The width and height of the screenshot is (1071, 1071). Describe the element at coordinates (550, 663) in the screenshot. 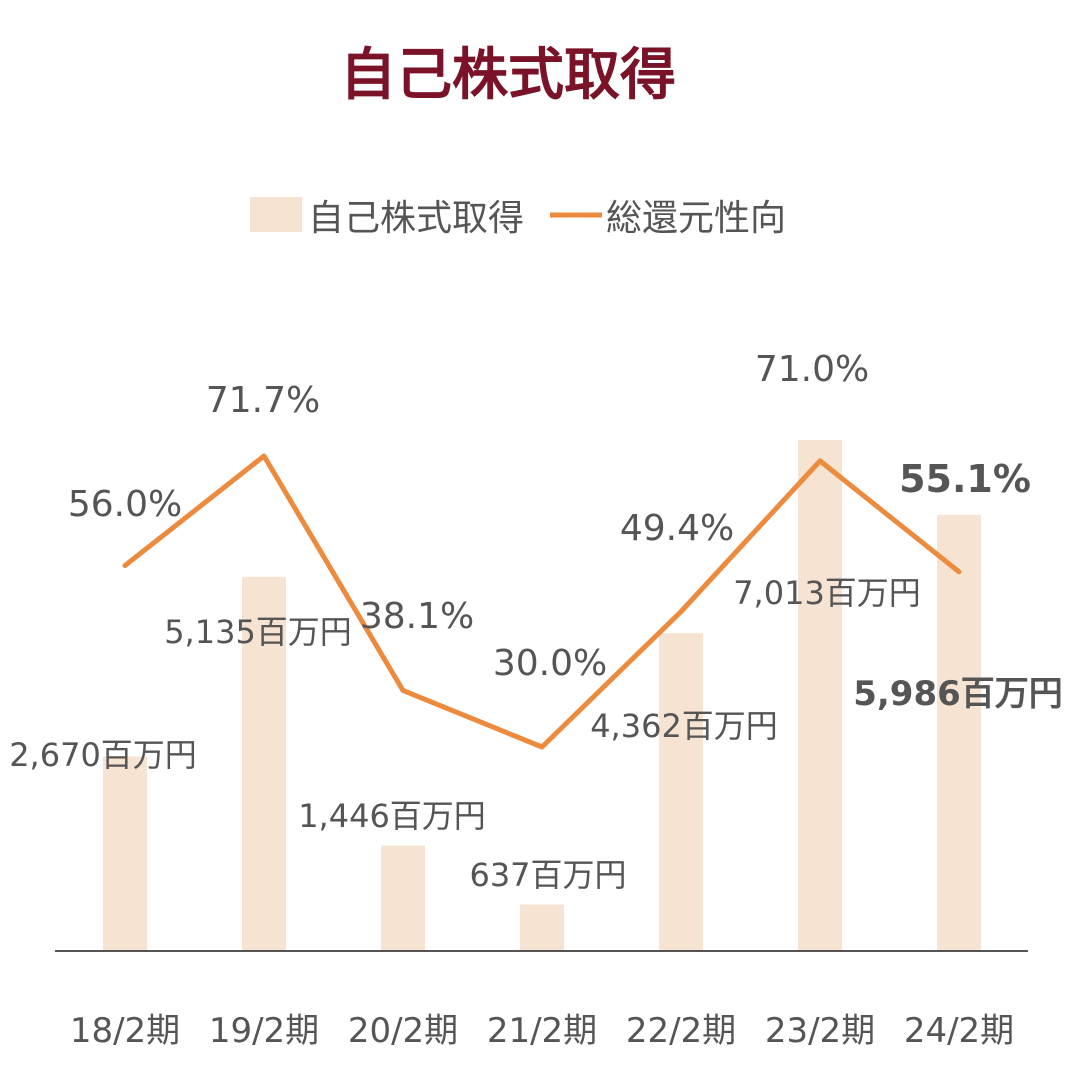

I see `pct-label-3: 30.0%` at that location.